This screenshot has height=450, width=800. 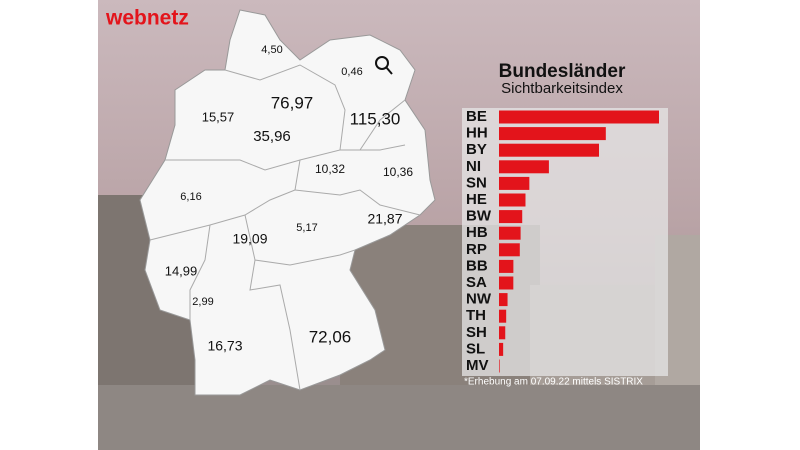 What do you see at coordinates (476, 249) in the screenshot?
I see `category-label: RP` at bounding box center [476, 249].